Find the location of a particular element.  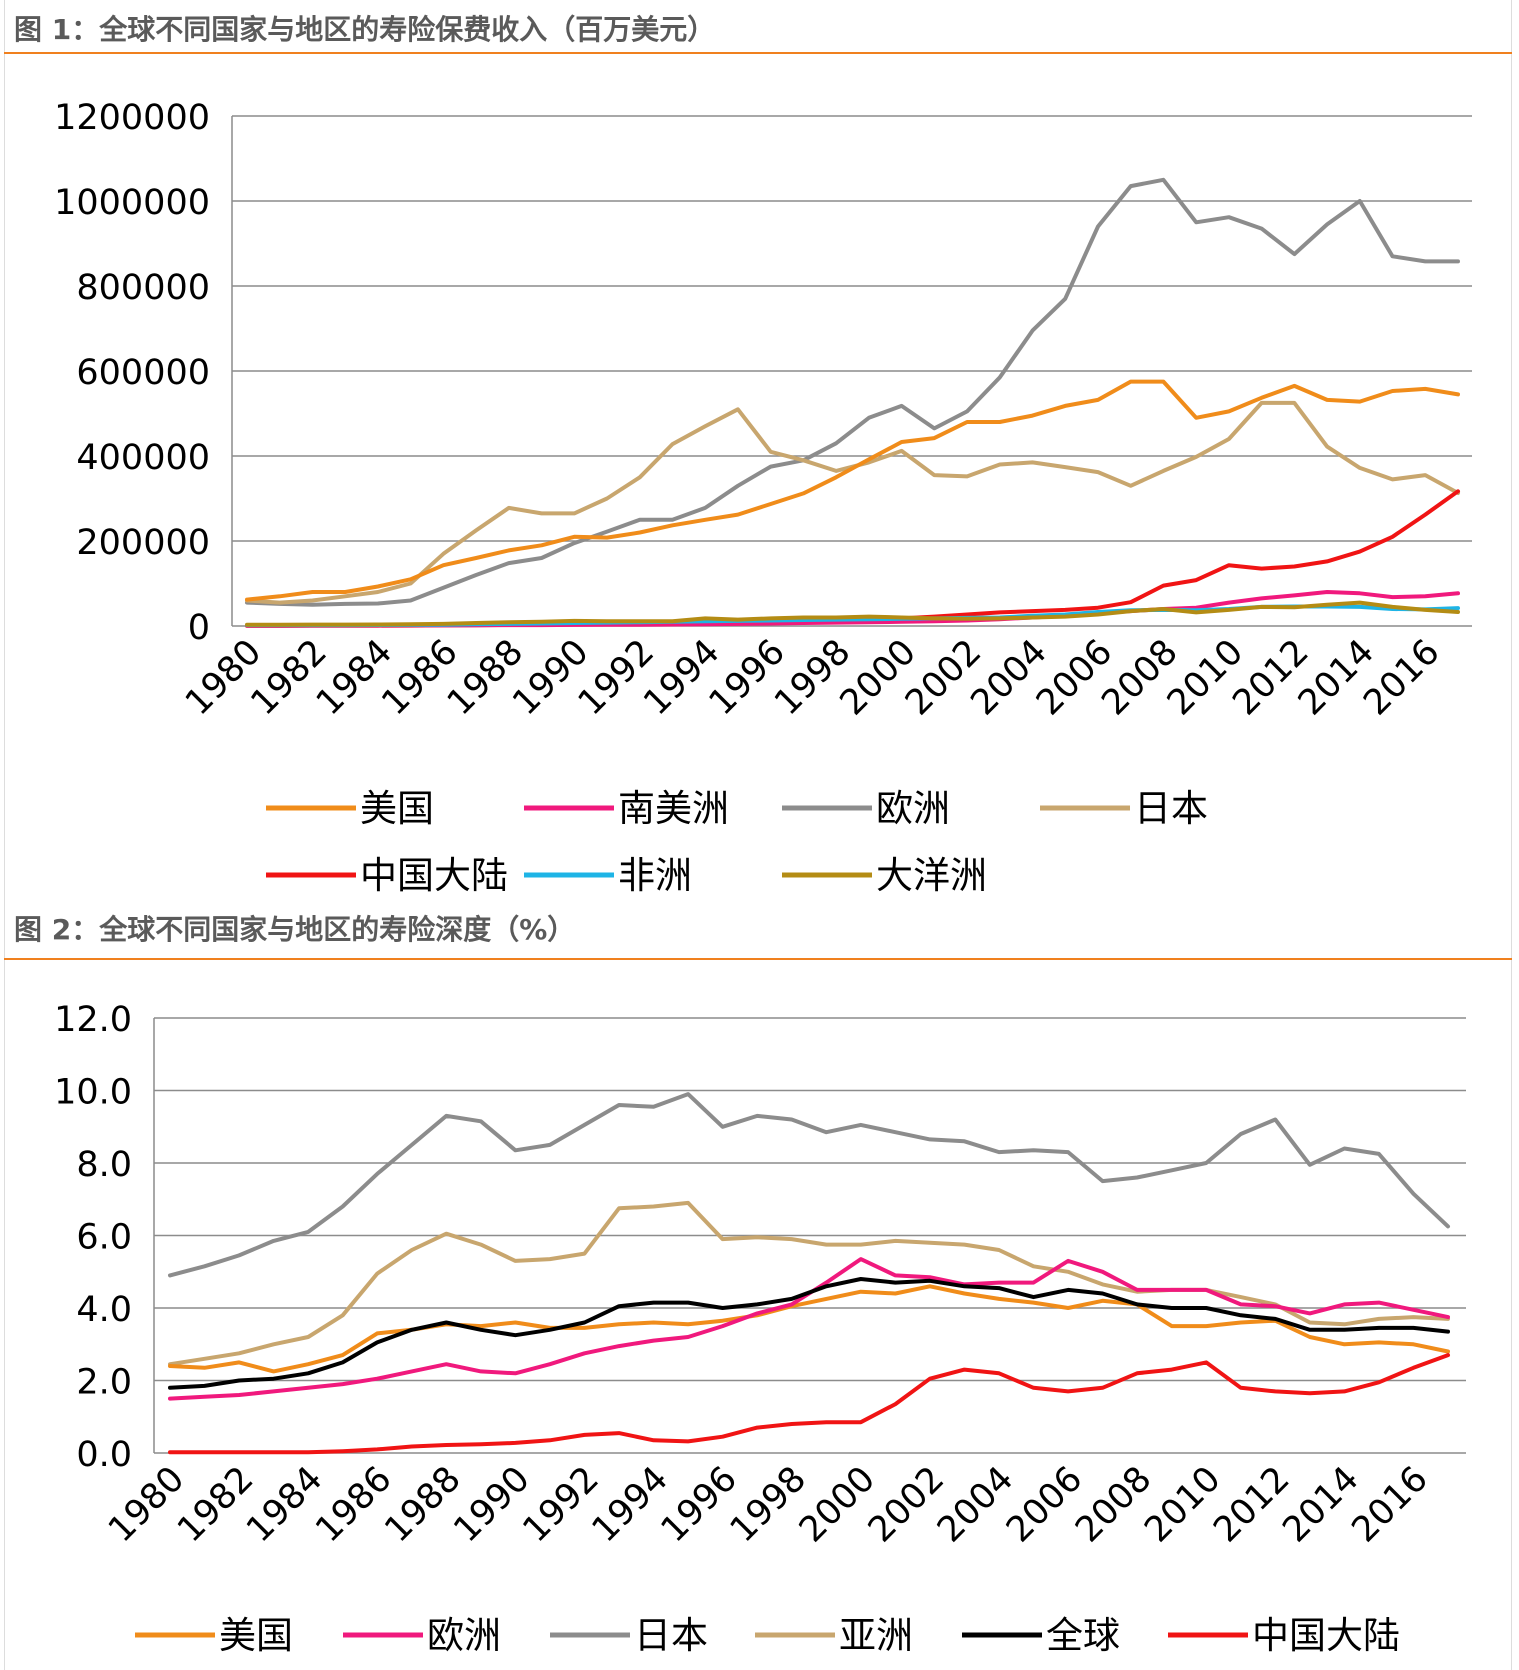

legend-item-非洲: 非洲 is located at coordinates (608, 875).